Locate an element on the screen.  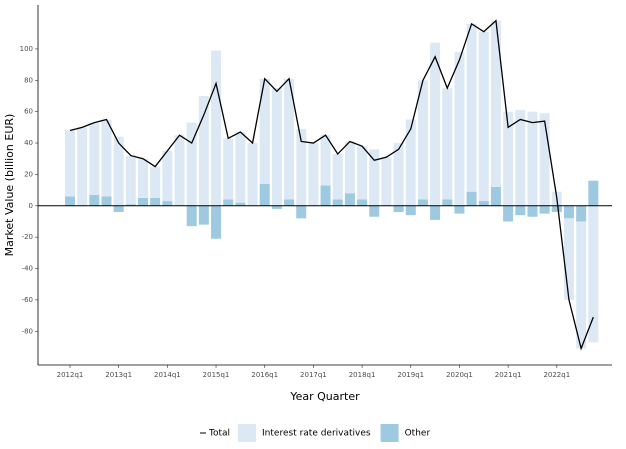
y-tick-label: 60 is located at coordinates (28, 112).